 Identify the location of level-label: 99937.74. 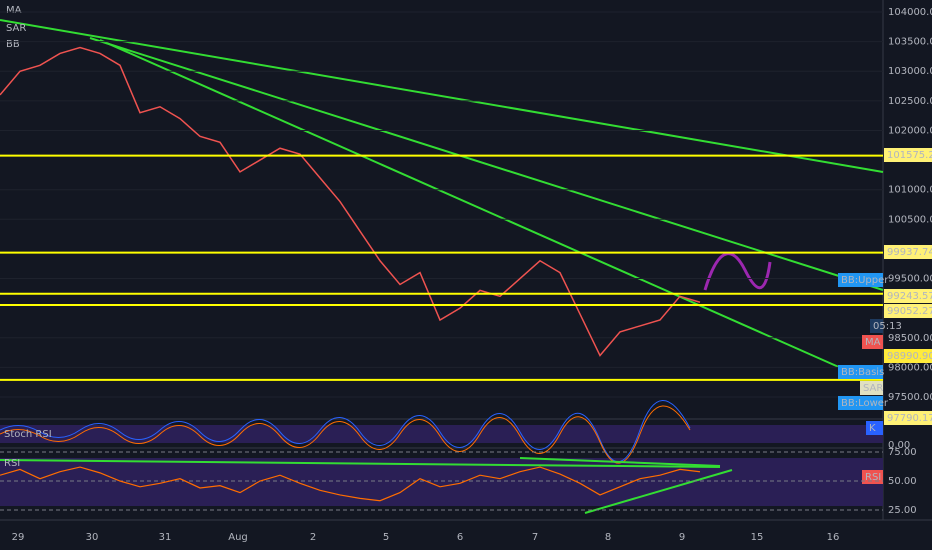
(909, 252).